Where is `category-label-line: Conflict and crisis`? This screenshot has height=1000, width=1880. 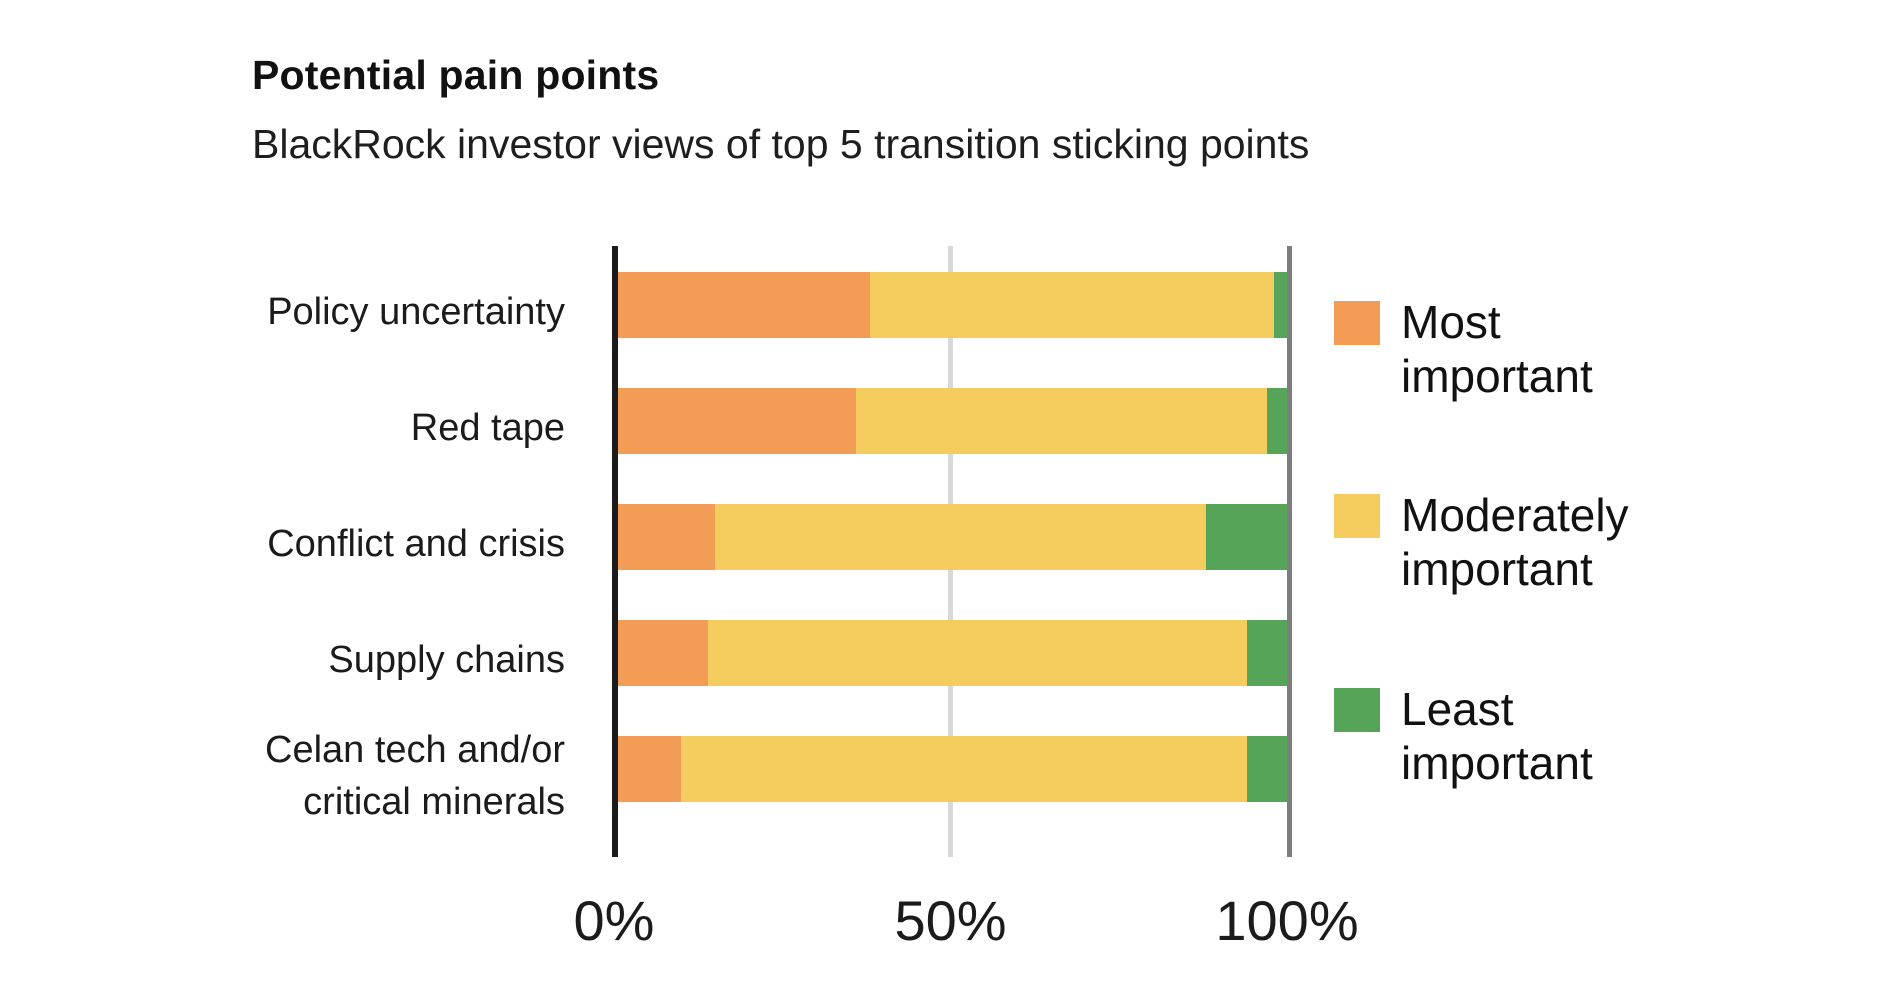 category-label-line: Conflict and crisis is located at coordinates (416, 543).